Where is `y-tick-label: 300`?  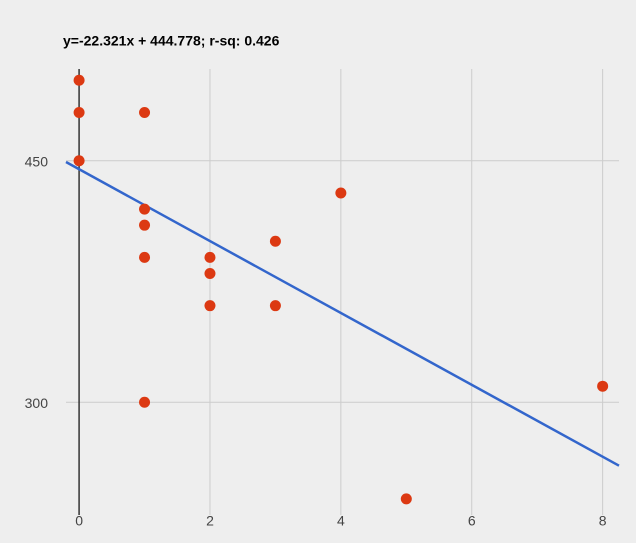 y-tick-label: 300 is located at coordinates (37, 403).